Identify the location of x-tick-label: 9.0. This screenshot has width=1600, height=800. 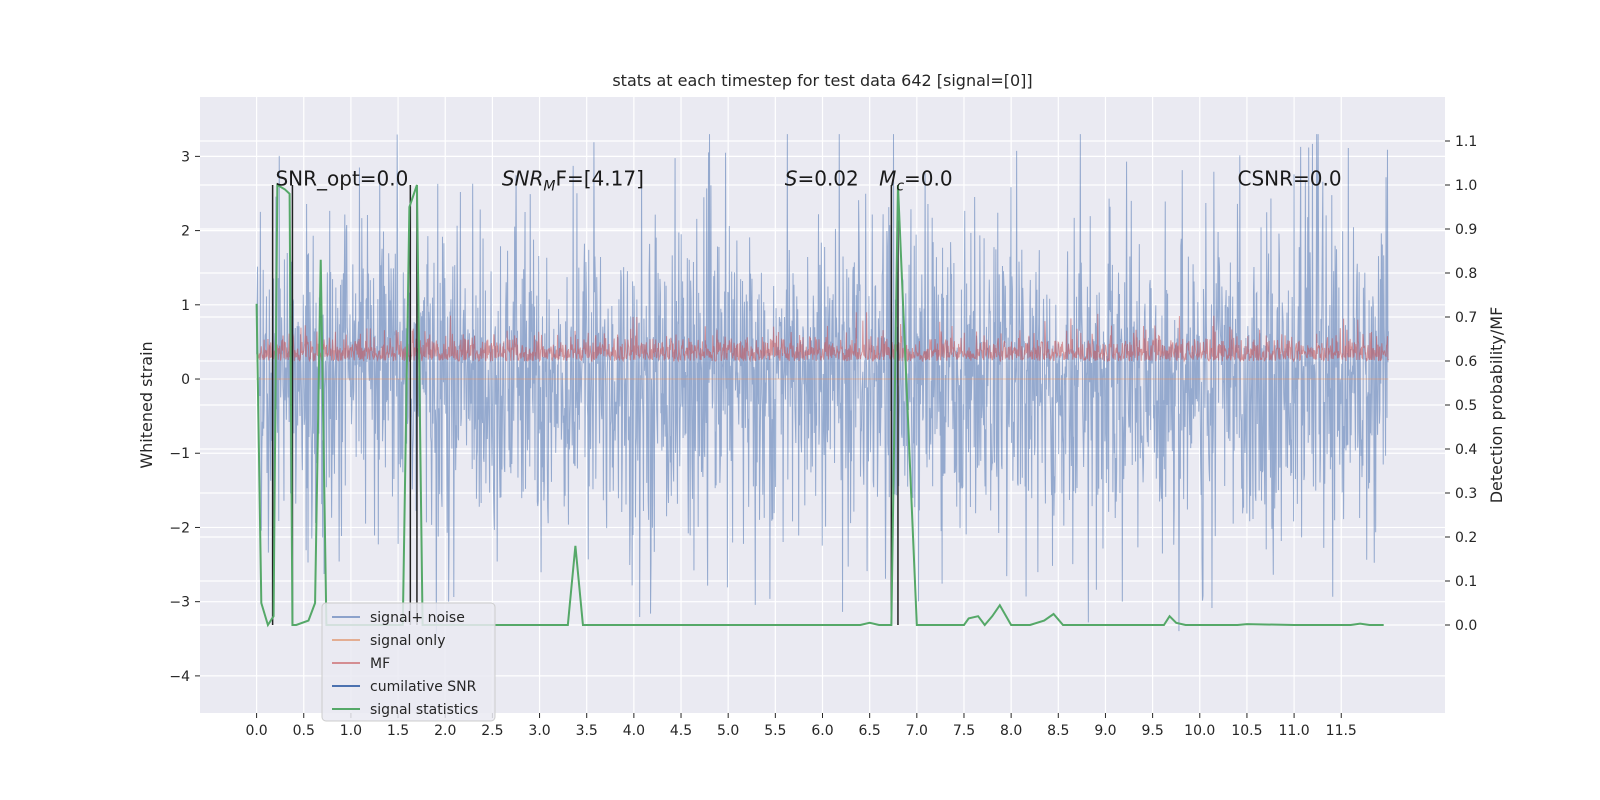
(1105, 731).